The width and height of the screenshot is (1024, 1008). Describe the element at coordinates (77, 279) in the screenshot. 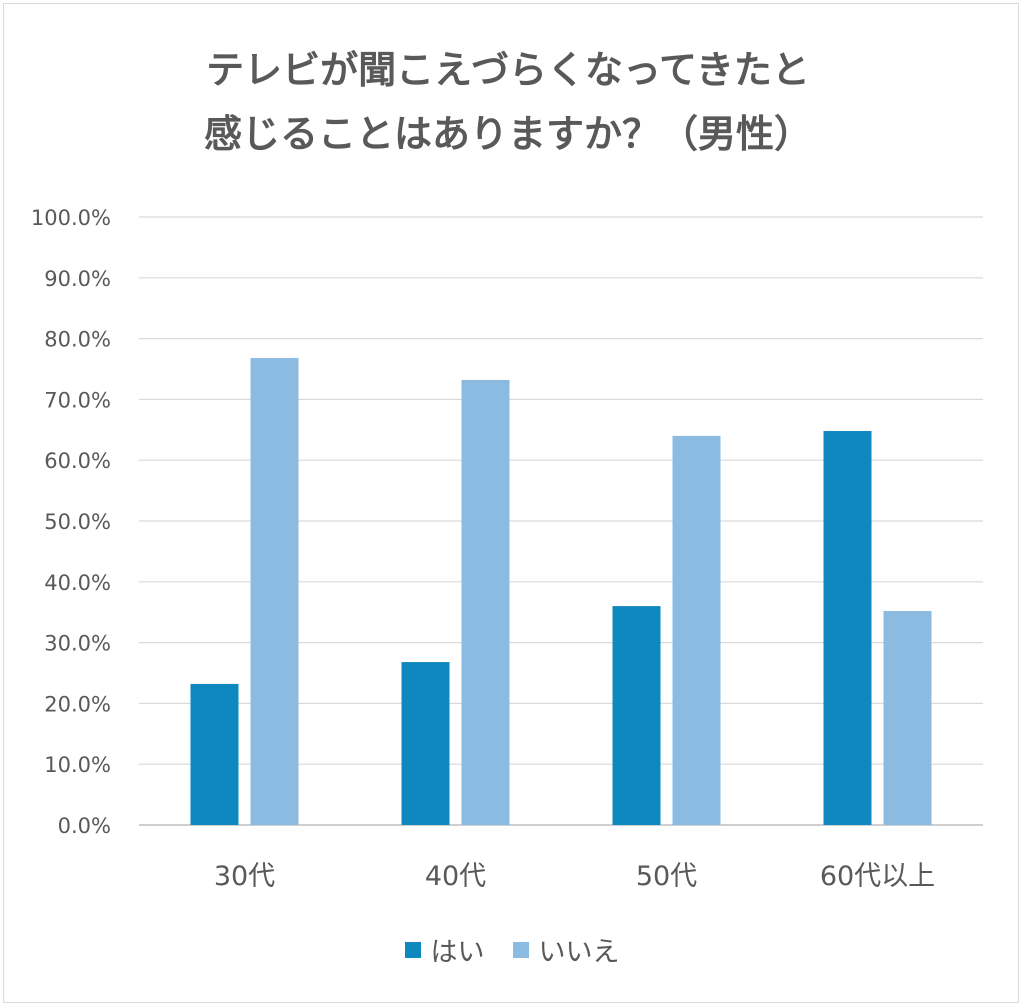

I see `y-tick-label: 90.0%` at that location.